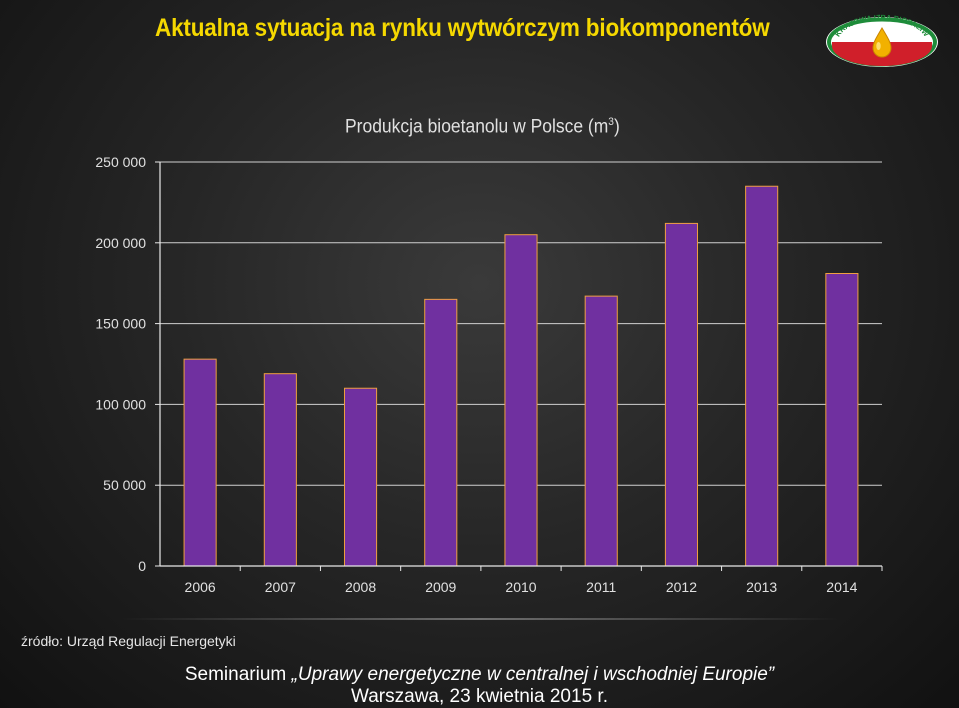  What do you see at coordinates (142, 566) in the screenshot?
I see `y-tick-label: 0` at bounding box center [142, 566].